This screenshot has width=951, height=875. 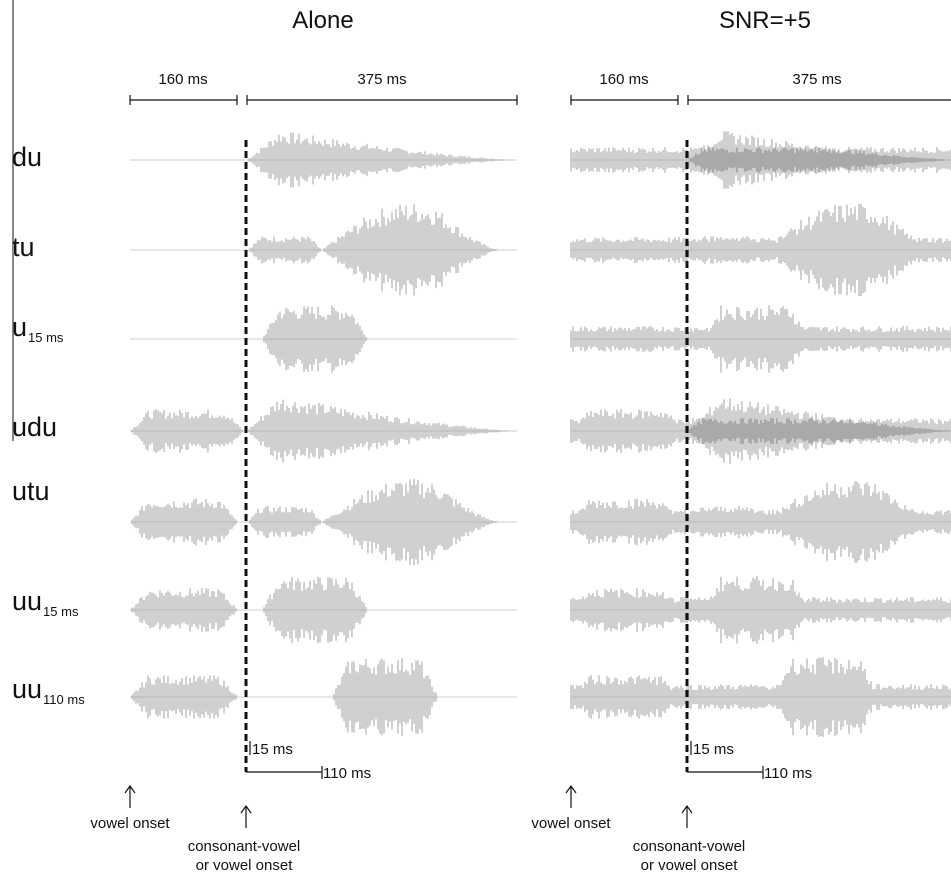 What do you see at coordinates (38, 328) in the screenshot?
I see `row-label-u15: u15 ms` at bounding box center [38, 328].